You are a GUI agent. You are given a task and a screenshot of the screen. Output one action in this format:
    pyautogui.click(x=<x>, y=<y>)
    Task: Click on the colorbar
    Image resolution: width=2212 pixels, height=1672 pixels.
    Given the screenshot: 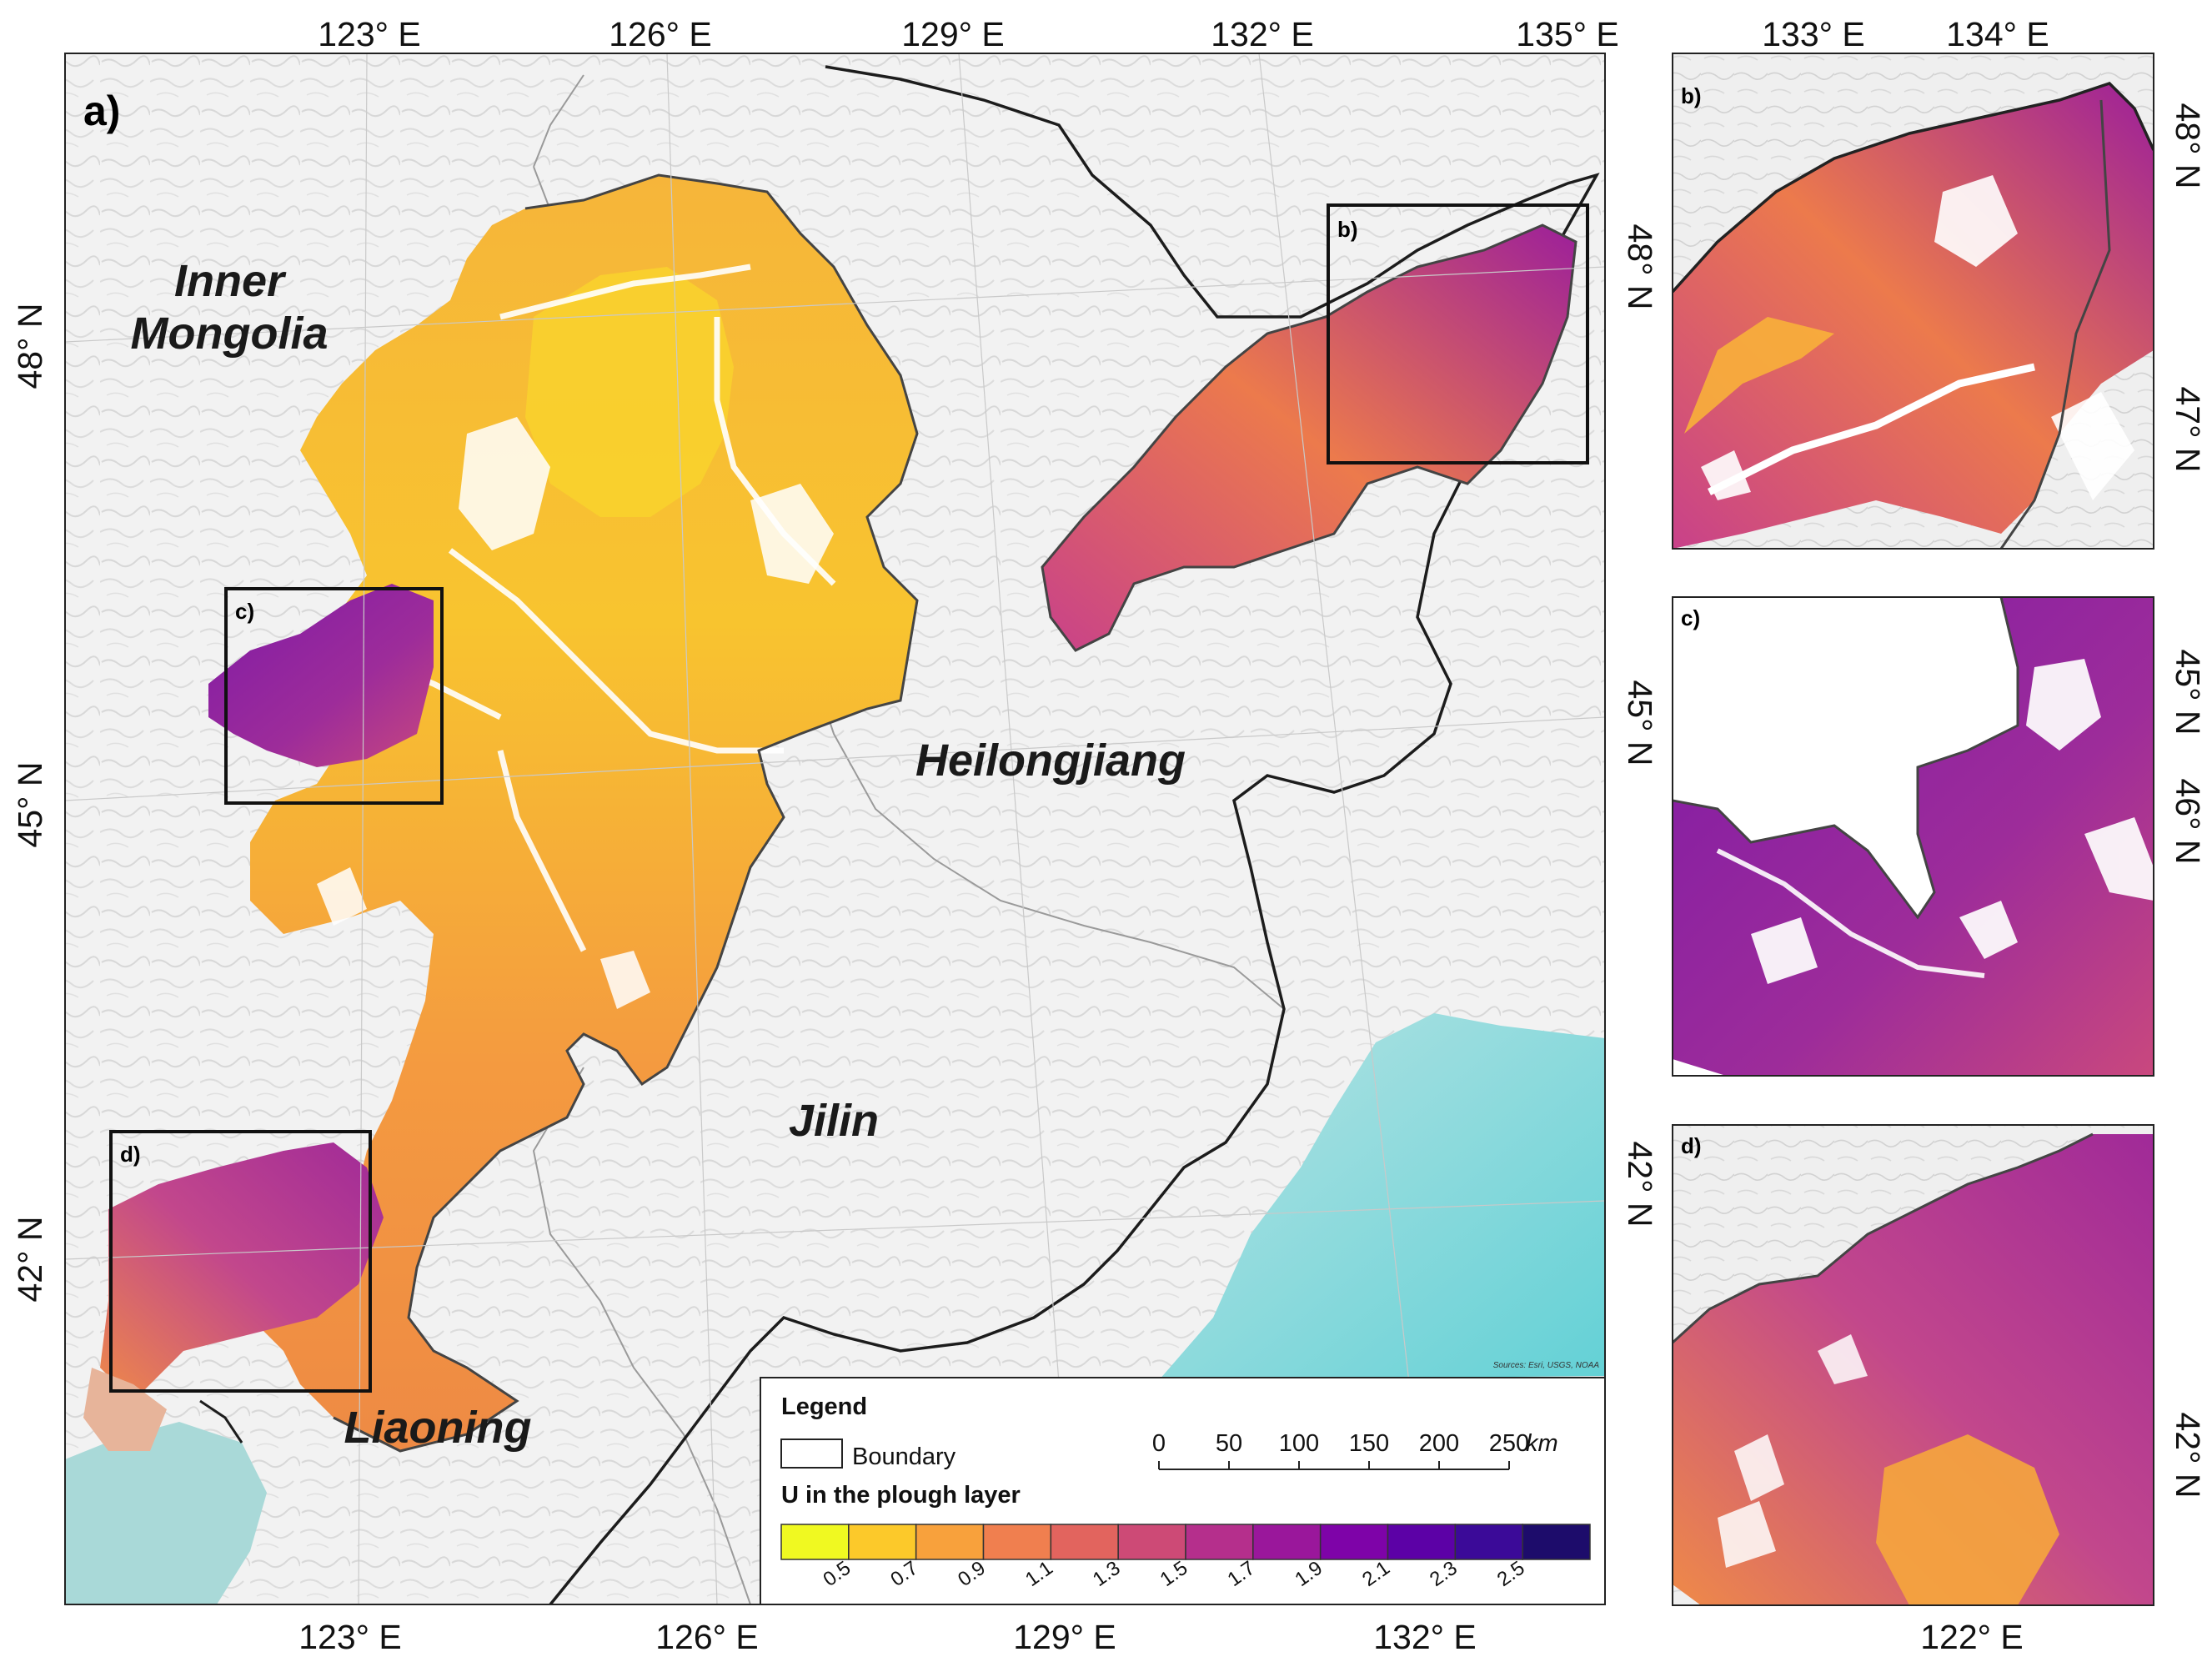 What is the action you would take?
    pyautogui.click(x=1185, y=1542)
    